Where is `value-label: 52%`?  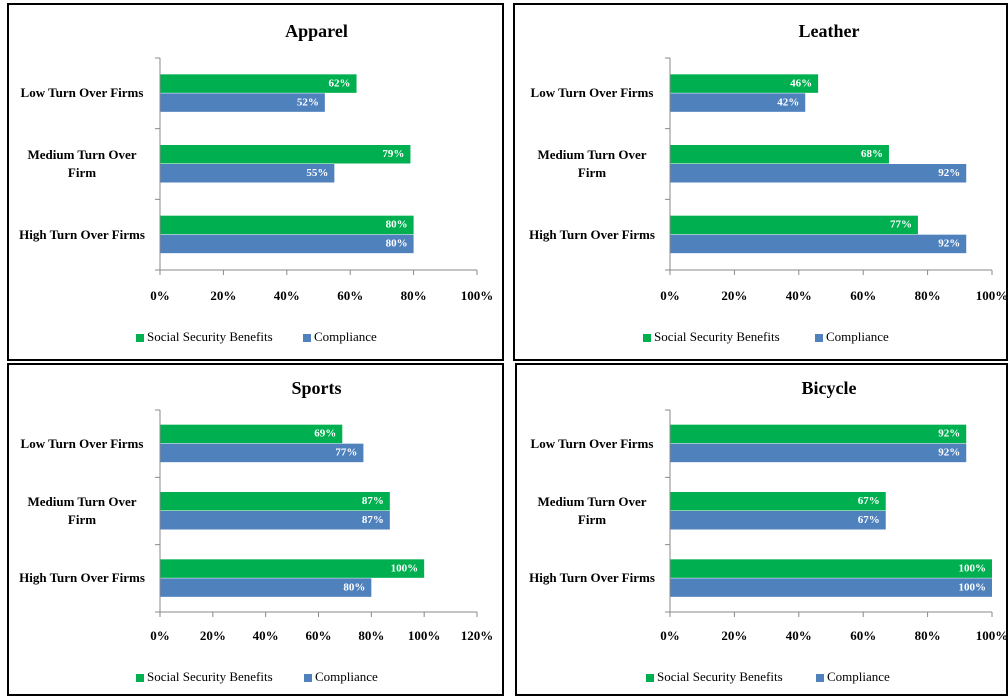 value-label: 52% is located at coordinates (308, 102).